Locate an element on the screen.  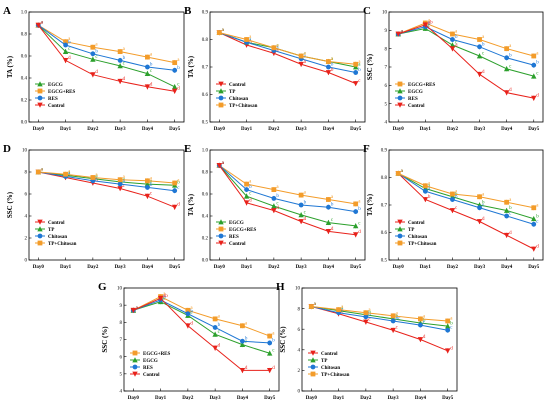
y-tick-label: 10 is located at coordinates (120, 289).